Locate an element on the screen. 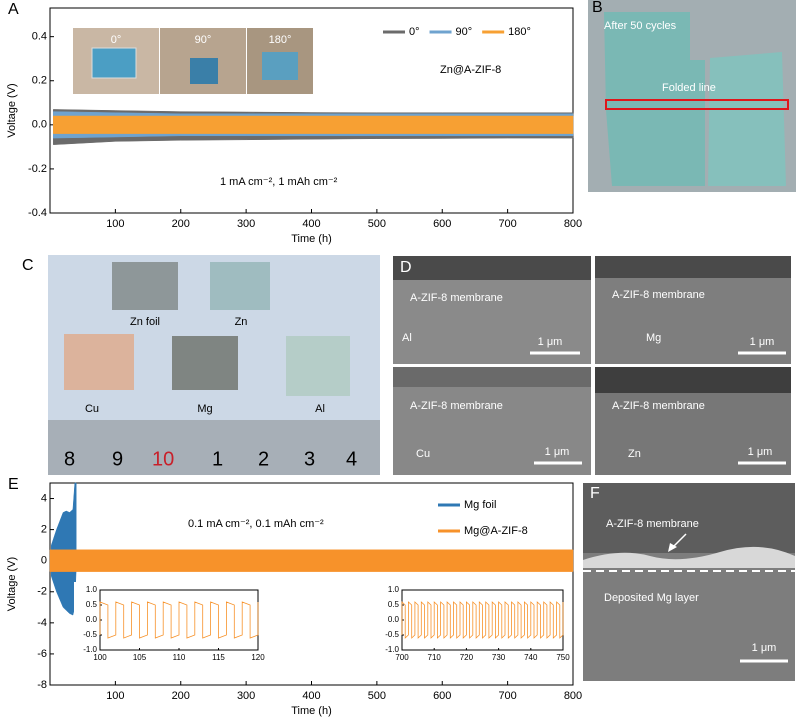 The width and height of the screenshot is (800, 724). y-tick-label: -8 is located at coordinates (42, 685).